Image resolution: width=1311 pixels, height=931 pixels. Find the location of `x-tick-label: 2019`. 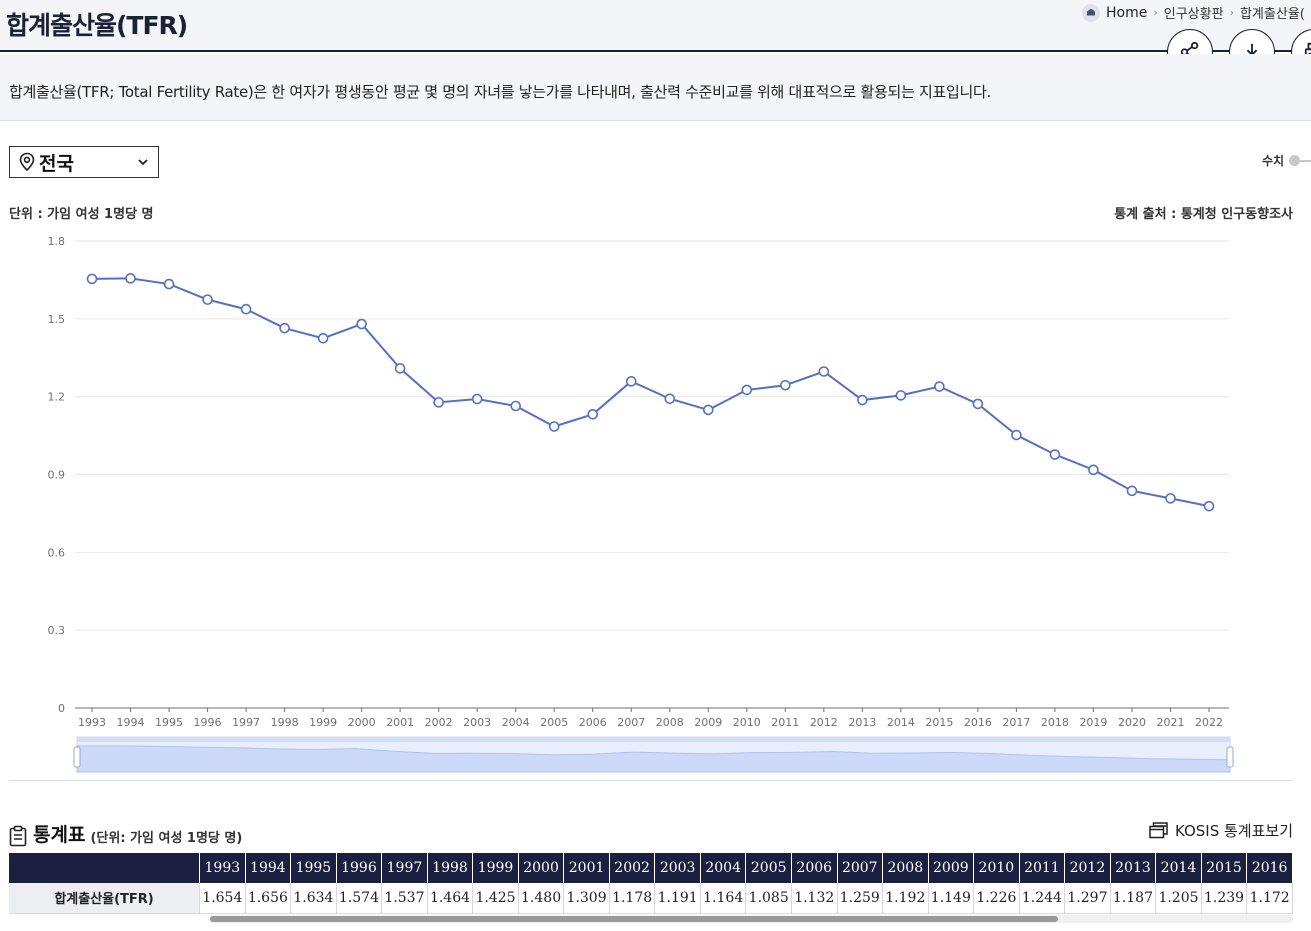

x-tick-label: 2019 is located at coordinates (1093, 722).